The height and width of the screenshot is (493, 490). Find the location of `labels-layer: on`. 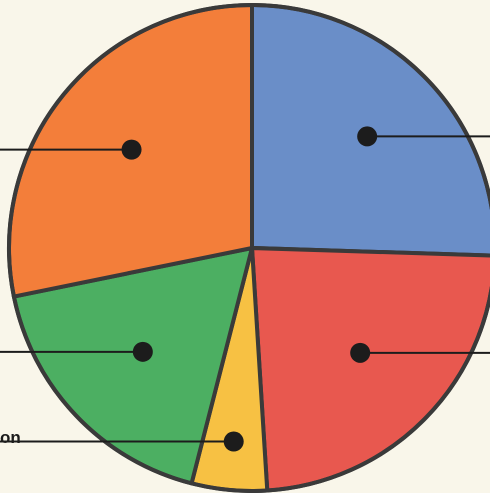

labels-layer: on is located at coordinates (10, 437).